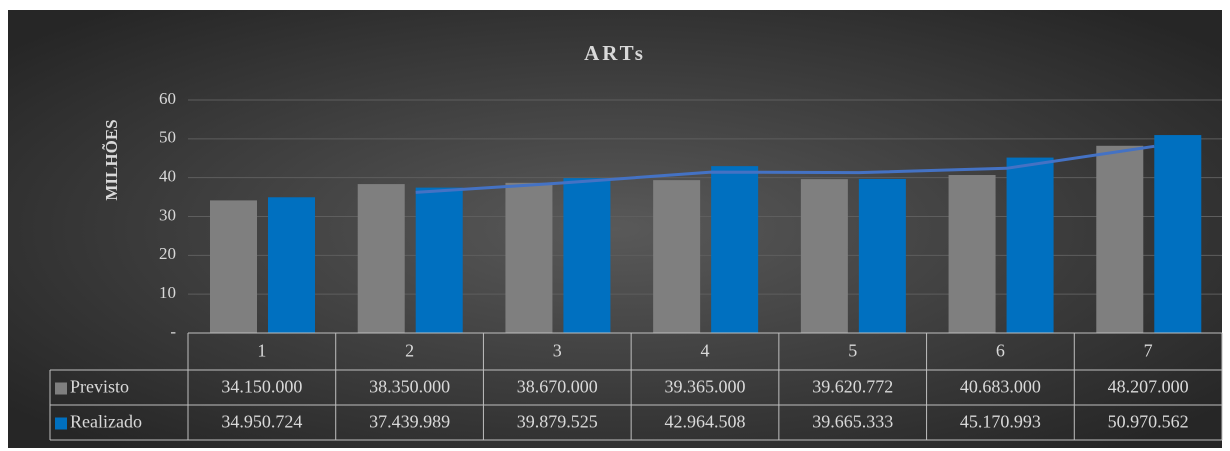 The height and width of the screenshot is (451, 1230). What do you see at coordinates (167, 214) in the screenshot?
I see `y-tick-label: 30` at bounding box center [167, 214].